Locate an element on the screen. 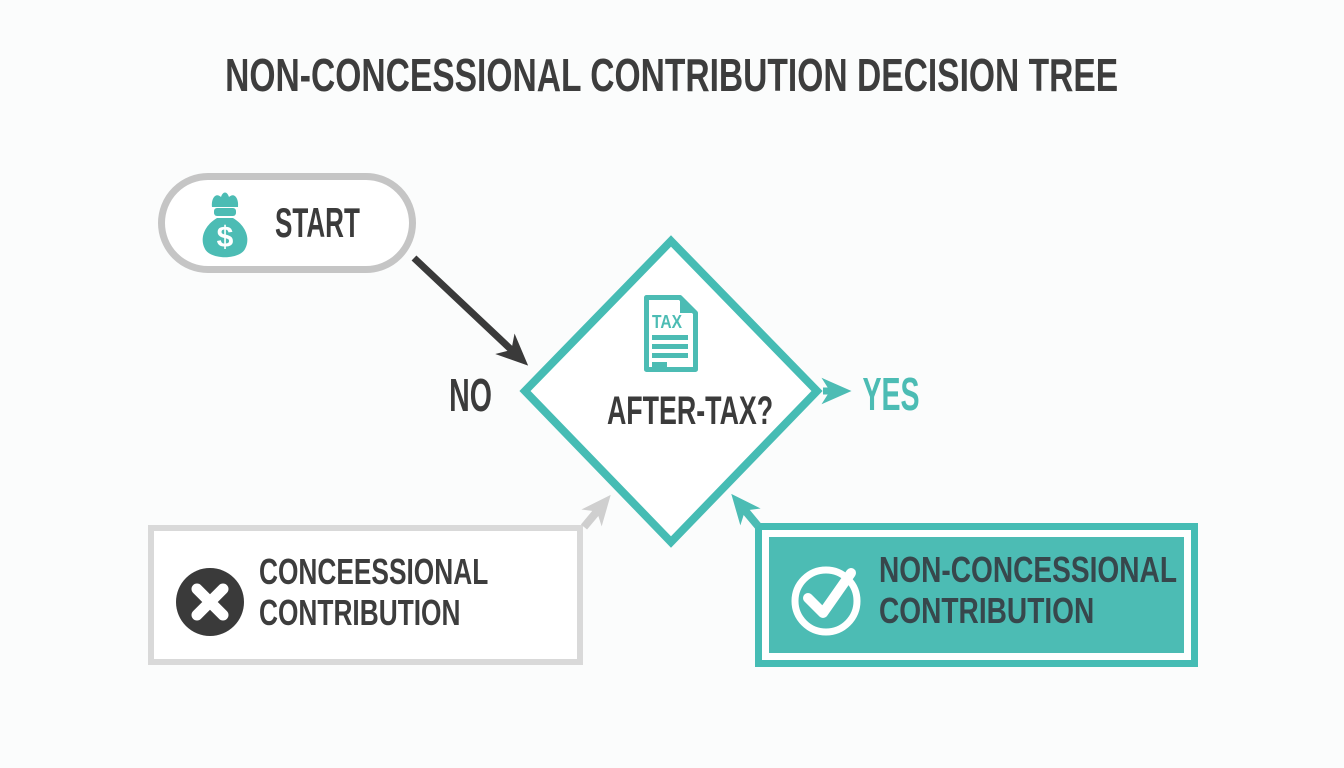 Image resolution: width=1344 pixels, height=768 pixels. non-concessional-outcome-label: NON-CONCESSIONAL CONTRIBUTION is located at coordinates (1070, 590).